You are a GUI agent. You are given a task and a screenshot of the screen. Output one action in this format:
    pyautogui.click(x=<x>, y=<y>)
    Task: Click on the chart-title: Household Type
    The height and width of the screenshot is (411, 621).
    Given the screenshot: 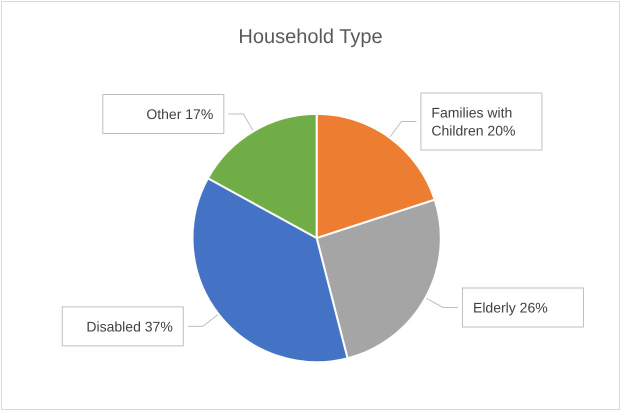 What is the action you would take?
    pyautogui.click(x=310, y=37)
    